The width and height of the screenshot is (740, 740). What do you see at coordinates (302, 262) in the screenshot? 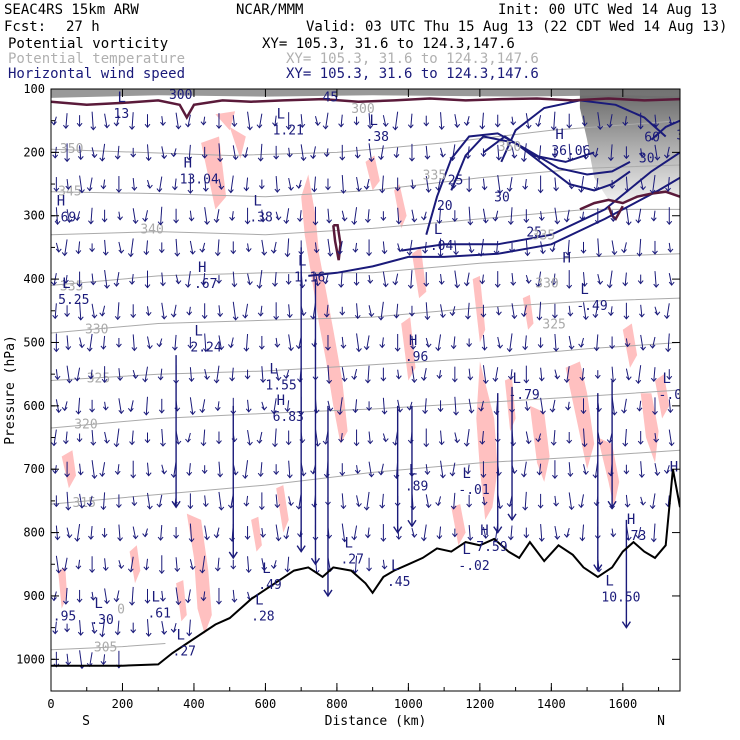
I see `extremum-letter: L` at bounding box center [302, 262].